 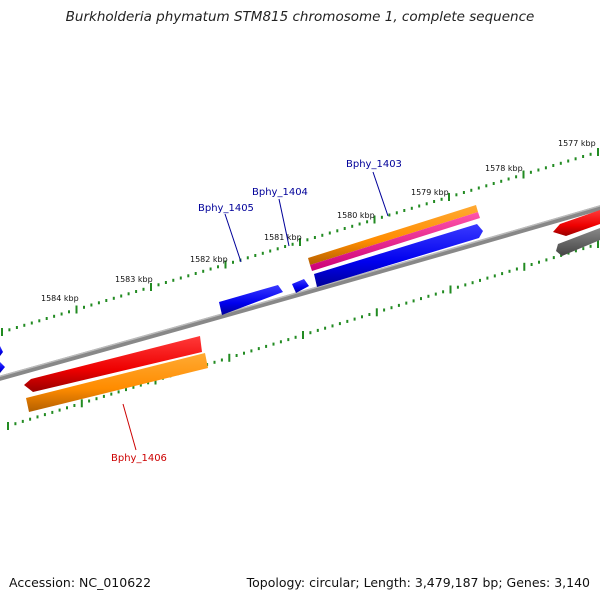 What do you see at coordinates (280, 192) in the screenshot?
I see `label-Bphy_1404: Bphy_1404` at bounding box center [280, 192].